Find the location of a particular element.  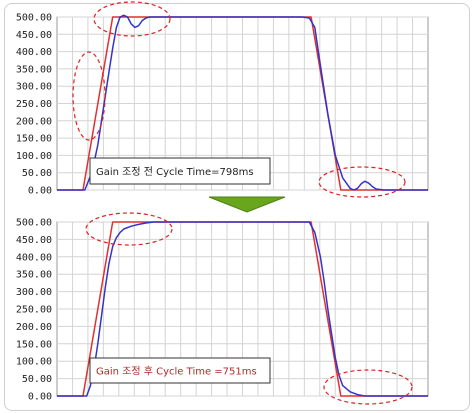

annotation-label: Gain 조정 후 Cycle Time =751ms is located at coordinates (176, 372).